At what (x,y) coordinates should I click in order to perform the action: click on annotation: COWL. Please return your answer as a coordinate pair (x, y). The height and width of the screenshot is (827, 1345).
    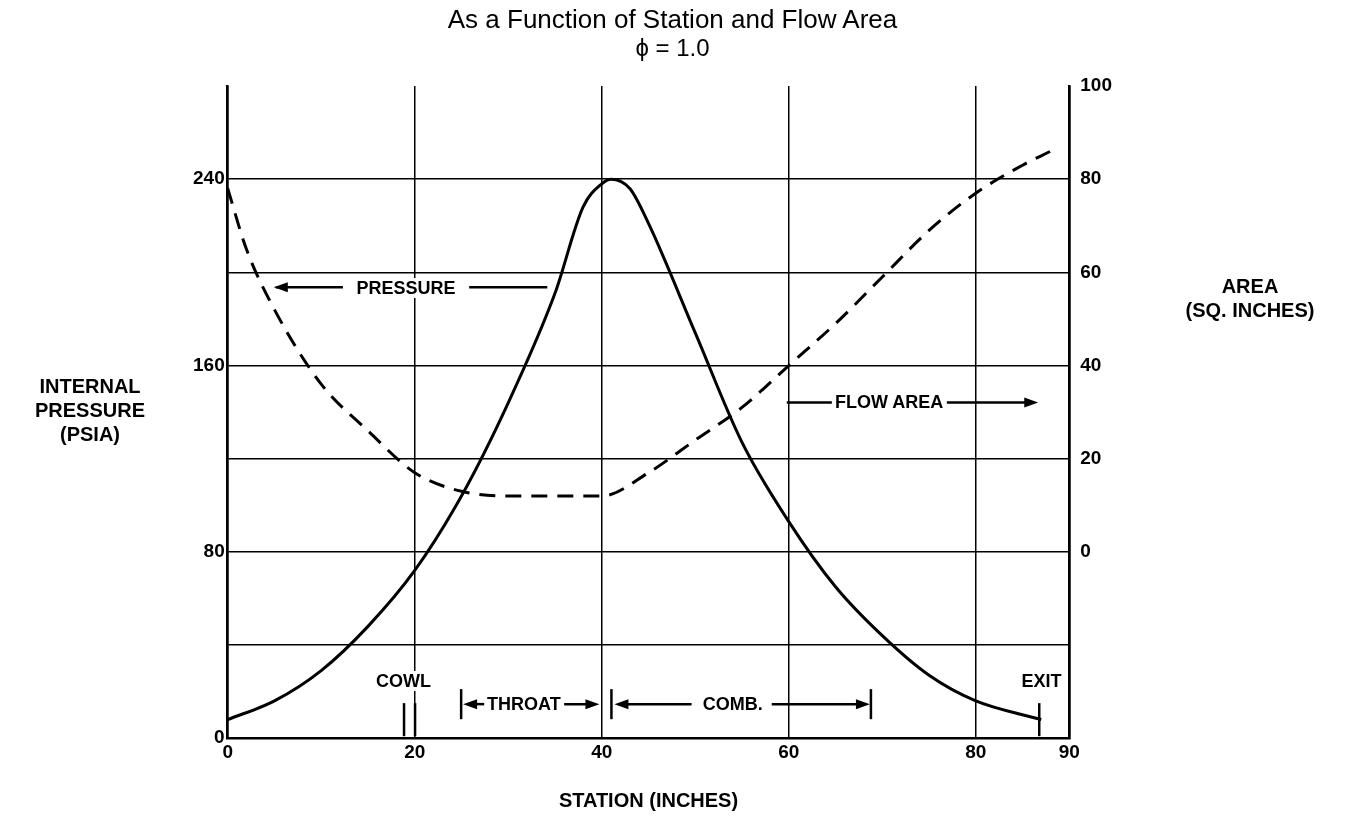
    Looking at the image, I should click on (404, 680).